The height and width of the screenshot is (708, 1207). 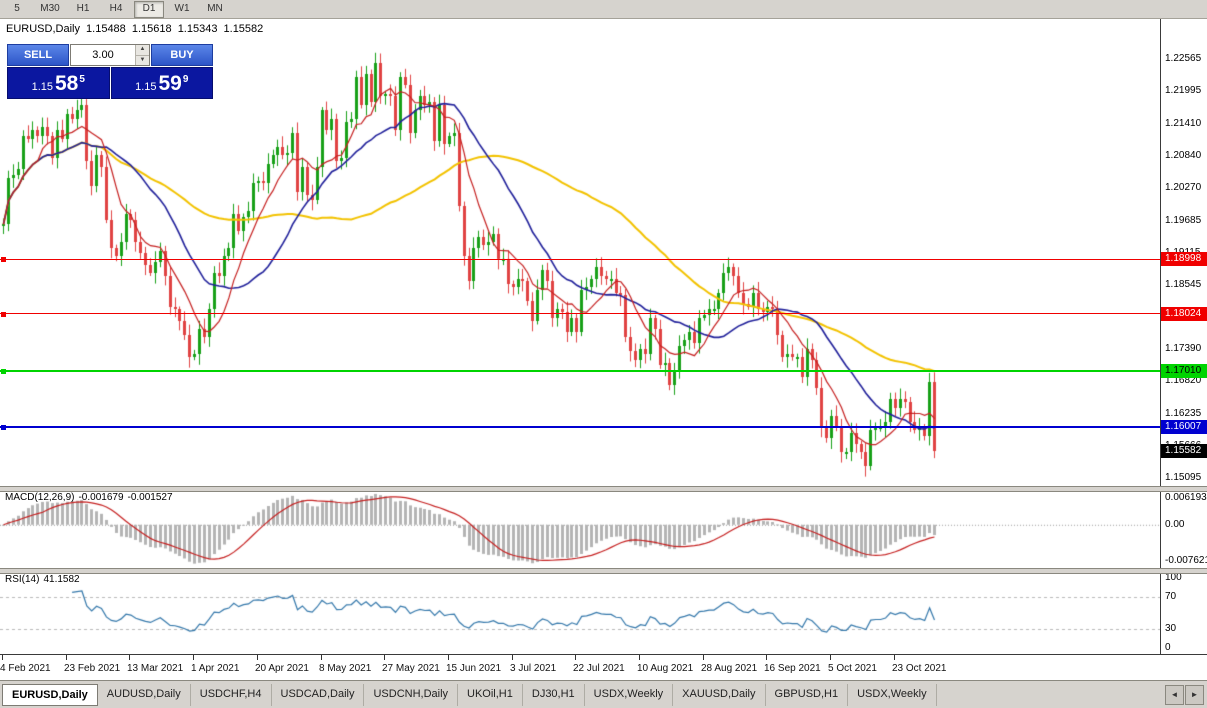 I want to click on lot-spinner: ▲ ▼, so click(x=142, y=55).